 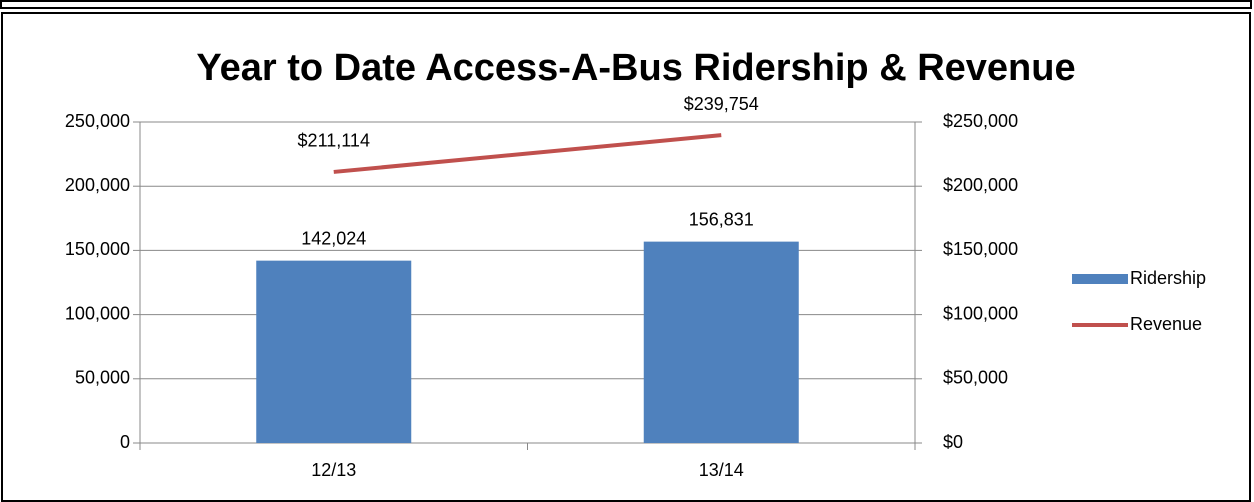 I want to click on y-tick-label: 250,000, so click(x=97, y=121).